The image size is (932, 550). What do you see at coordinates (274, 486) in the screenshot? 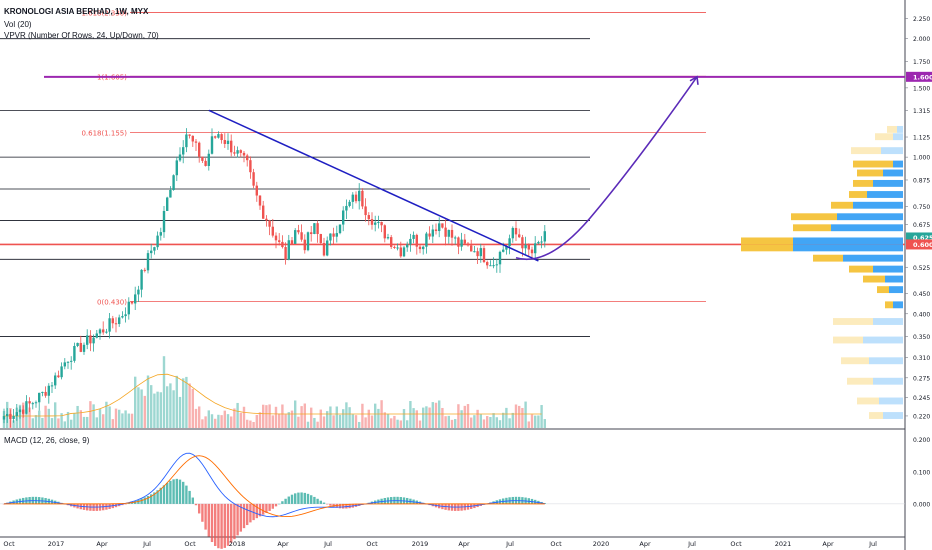
I see `signal-line` at bounding box center [274, 486].